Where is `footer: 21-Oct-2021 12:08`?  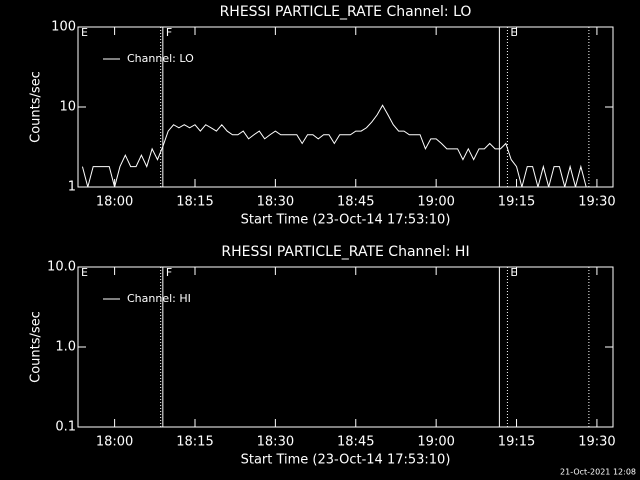
footer: 21-Oct-2021 12:08 is located at coordinates (598, 472).